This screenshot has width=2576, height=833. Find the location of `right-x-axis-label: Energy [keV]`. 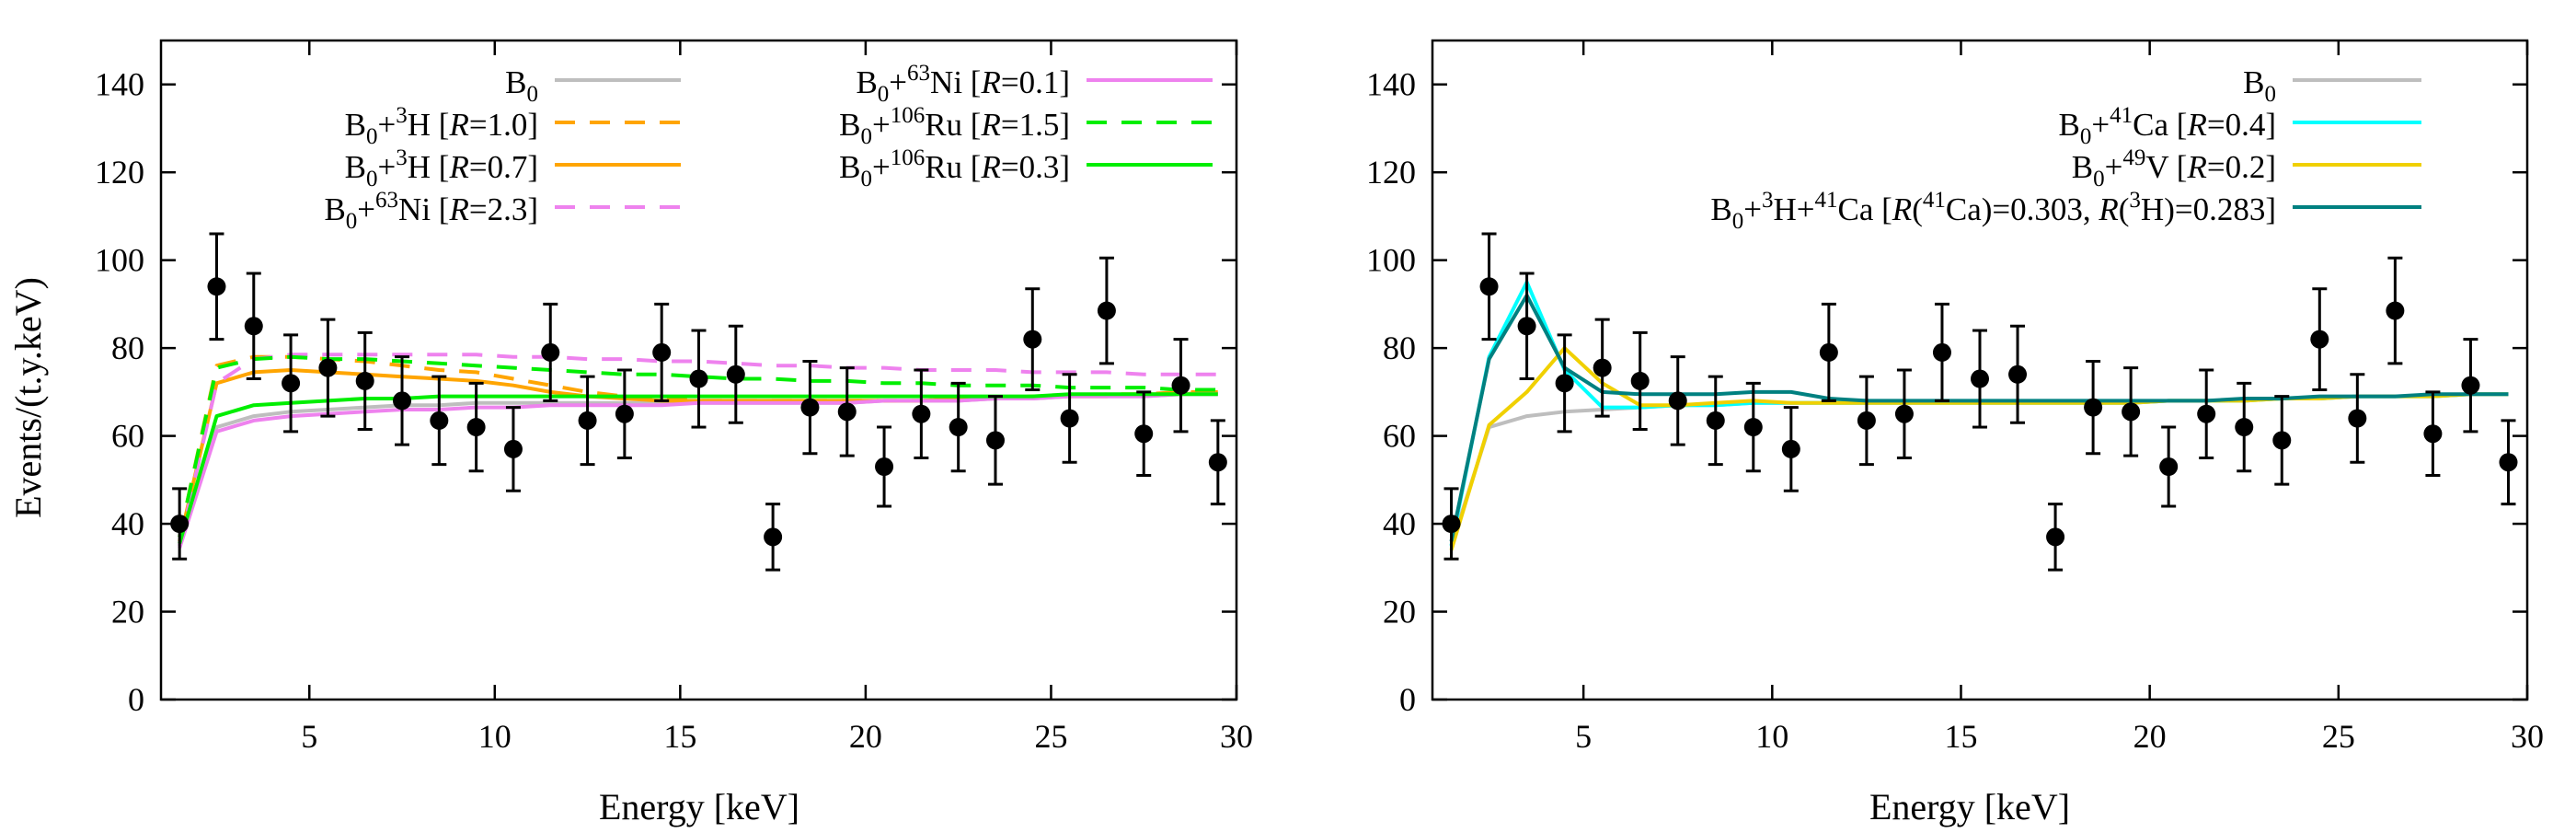

right-x-axis-label: Energy [keV] is located at coordinates (1970, 806).